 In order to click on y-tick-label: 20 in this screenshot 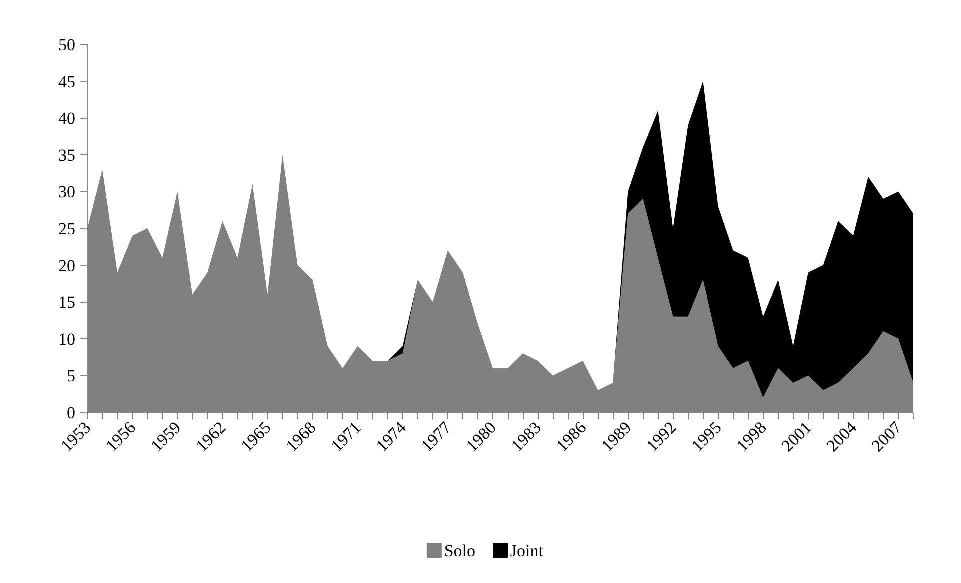, I will do `click(67, 266)`.